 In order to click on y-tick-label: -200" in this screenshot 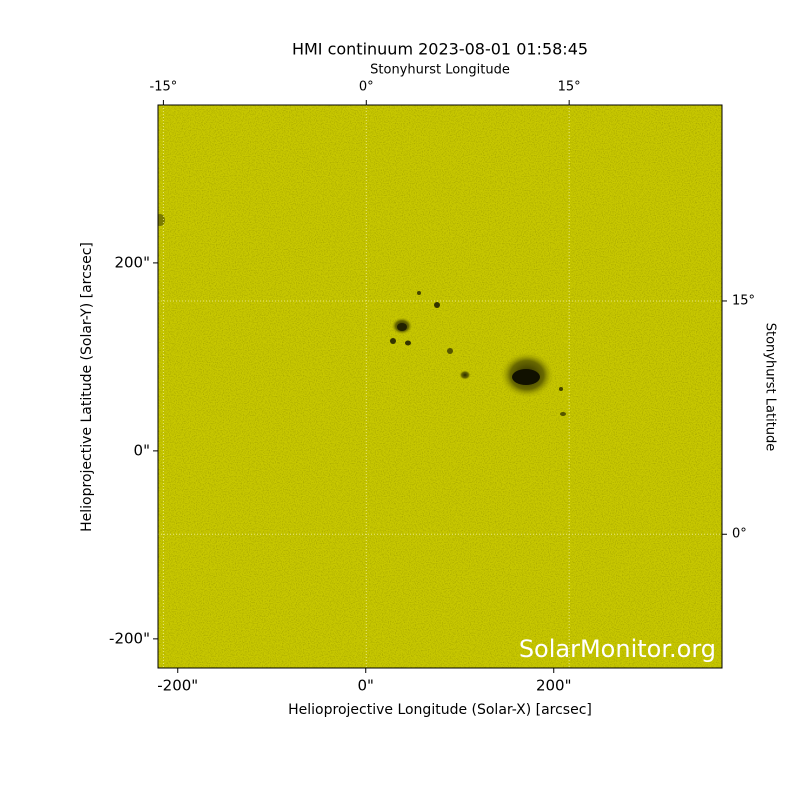, I will do `click(129, 638)`.